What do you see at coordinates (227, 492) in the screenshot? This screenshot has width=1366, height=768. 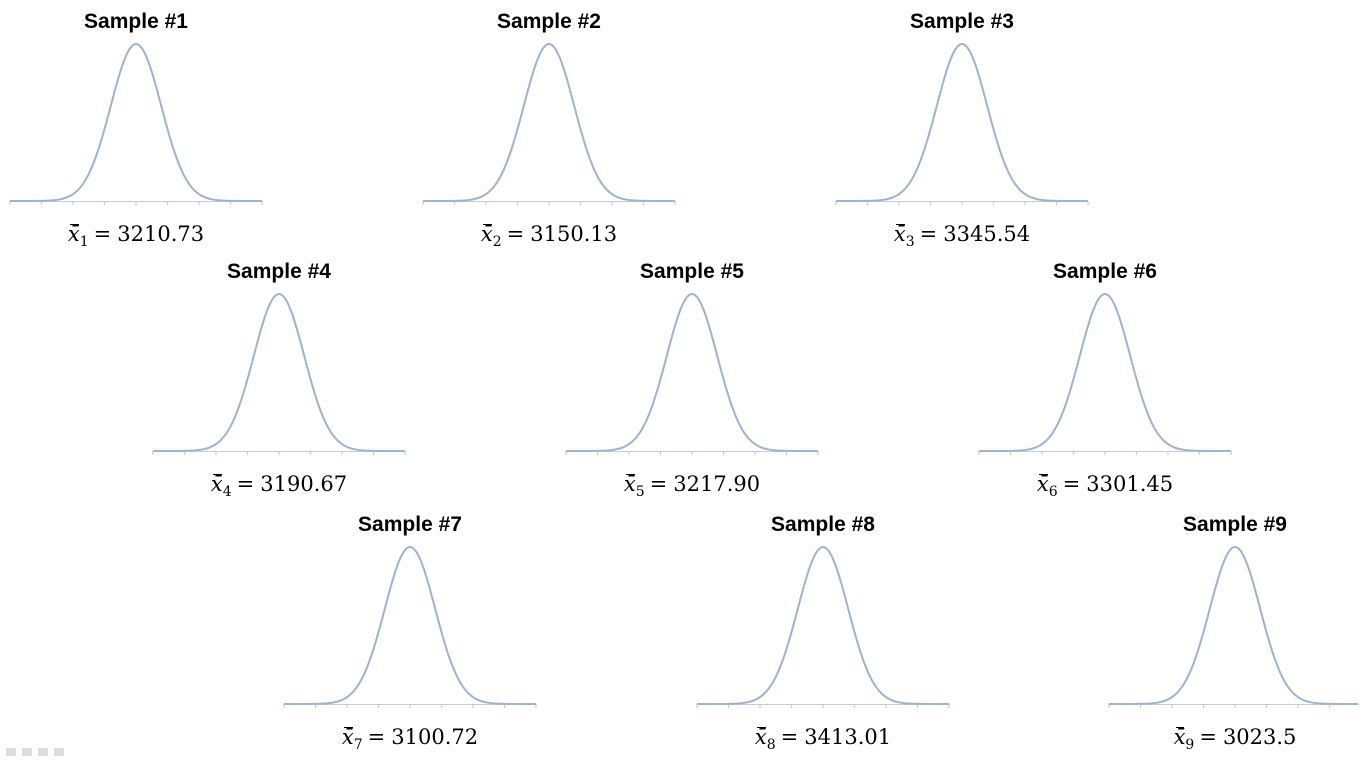 I see `mean-subscript: 4` at bounding box center [227, 492].